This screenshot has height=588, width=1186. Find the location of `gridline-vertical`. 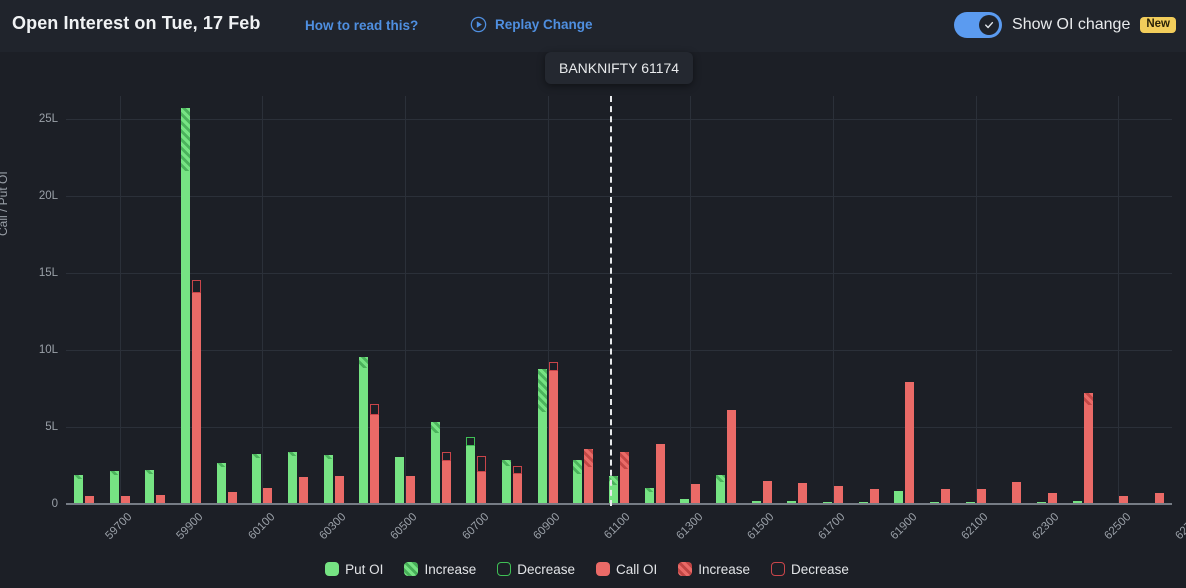

gridline-vertical is located at coordinates (976, 300).